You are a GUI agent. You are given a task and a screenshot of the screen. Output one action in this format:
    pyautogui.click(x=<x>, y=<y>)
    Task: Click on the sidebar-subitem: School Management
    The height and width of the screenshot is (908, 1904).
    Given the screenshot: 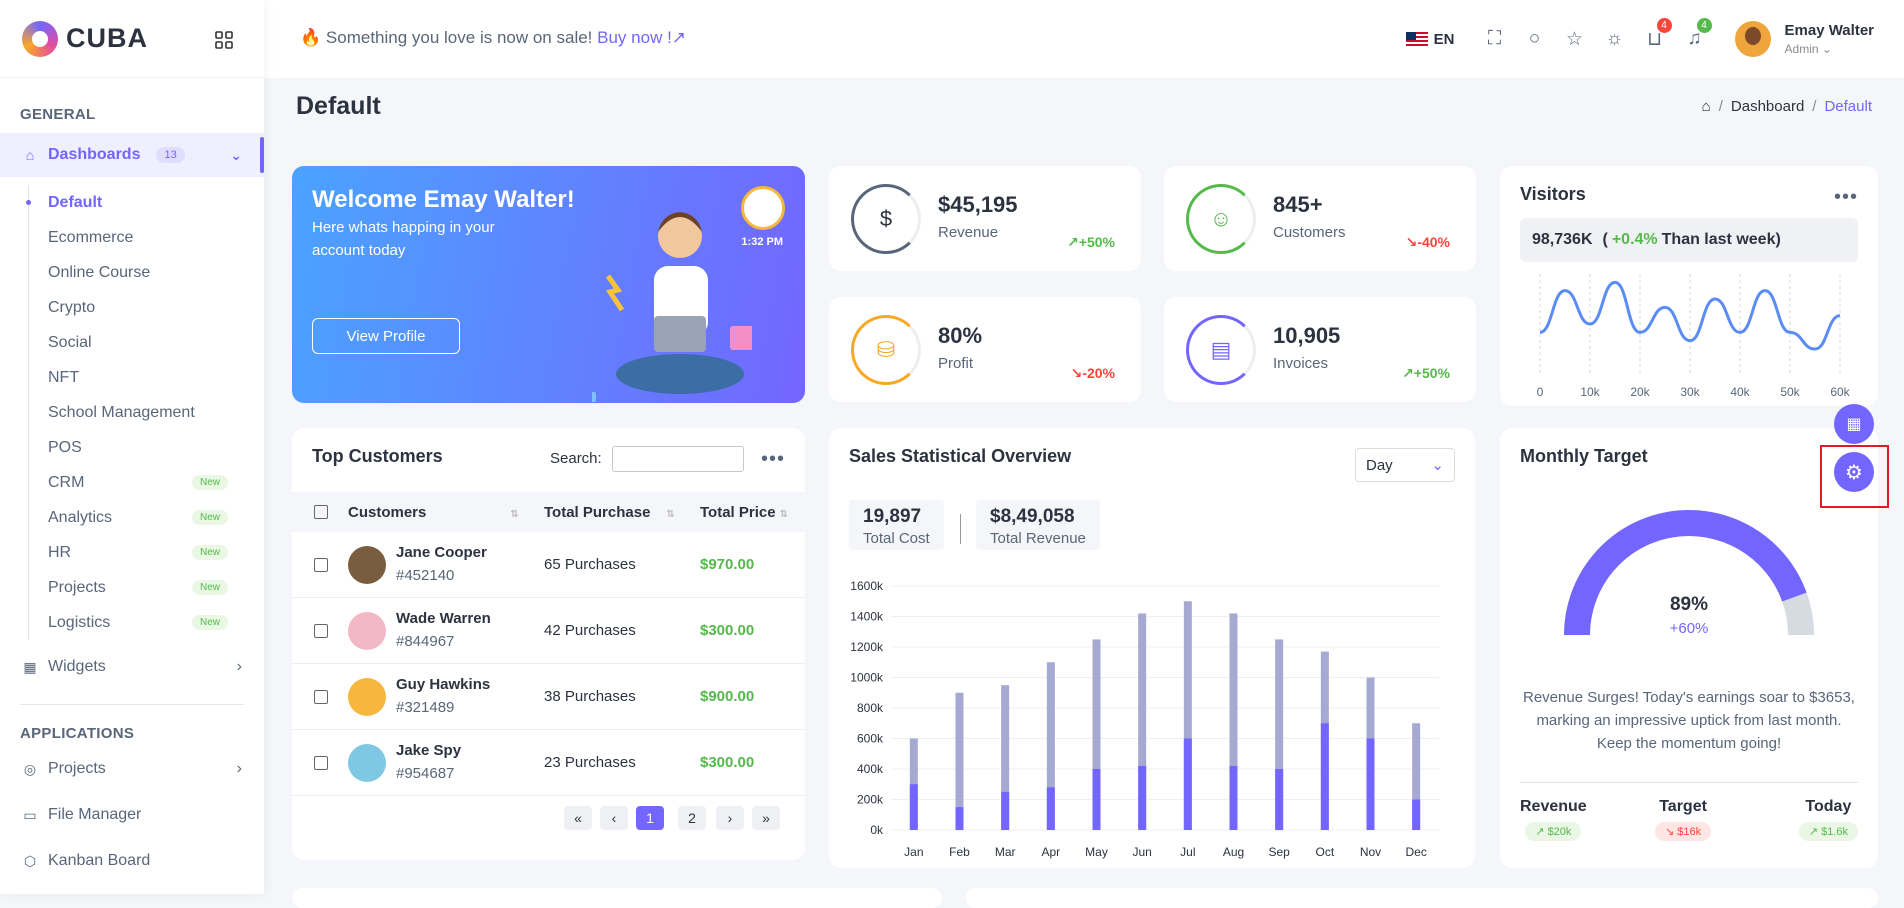 What is the action you would take?
    pyautogui.click(x=146, y=412)
    